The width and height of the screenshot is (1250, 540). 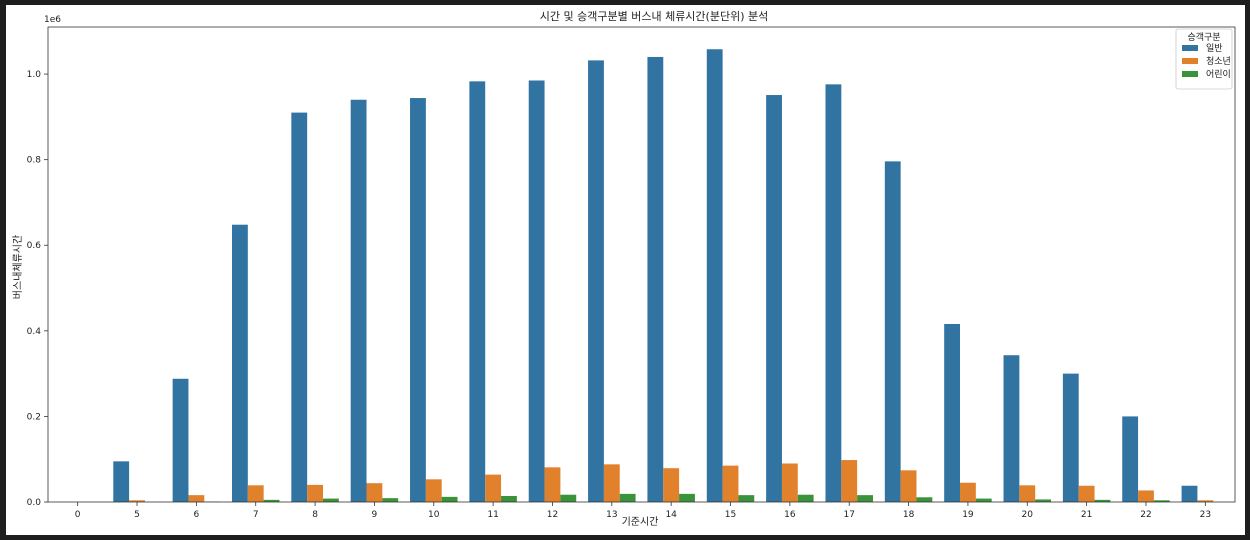 What do you see at coordinates (655, 279) in the screenshot?
I see `bar-일반-14` at bounding box center [655, 279].